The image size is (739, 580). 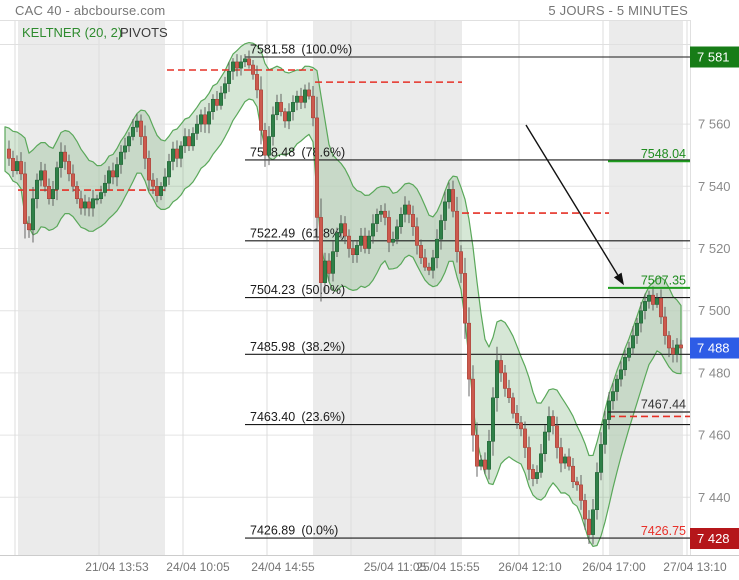 What do you see at coordinates (649, 342) in the screenshot?
I see `pivot-markers-layer: 7548.04 7507.35 7467.44 7426.75` at bounding box center [649, 342].